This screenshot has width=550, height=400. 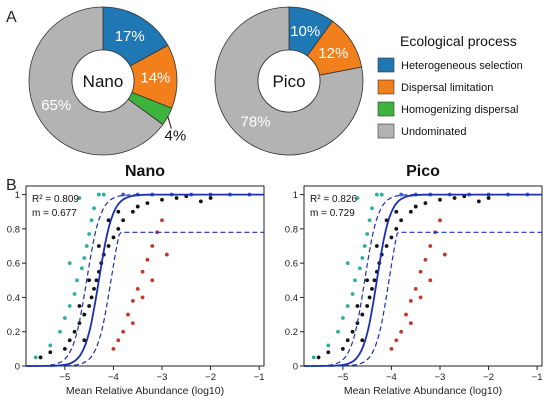 I want to click on data-point-blue-top, so click(x=401, y=194).